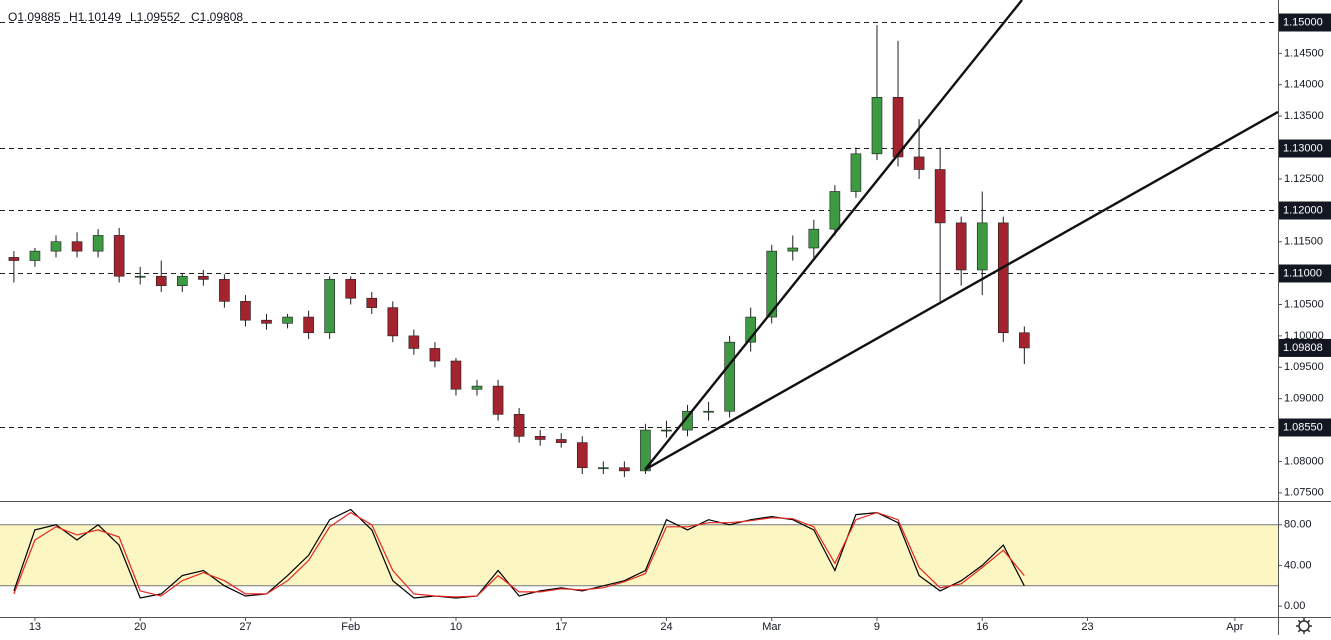 The image size is (1331, 640). What do you see at coordinates (1304, 304) in the screenshot?
I see `y-tick-label: 1.10500` at bounding box center [1304, 304].